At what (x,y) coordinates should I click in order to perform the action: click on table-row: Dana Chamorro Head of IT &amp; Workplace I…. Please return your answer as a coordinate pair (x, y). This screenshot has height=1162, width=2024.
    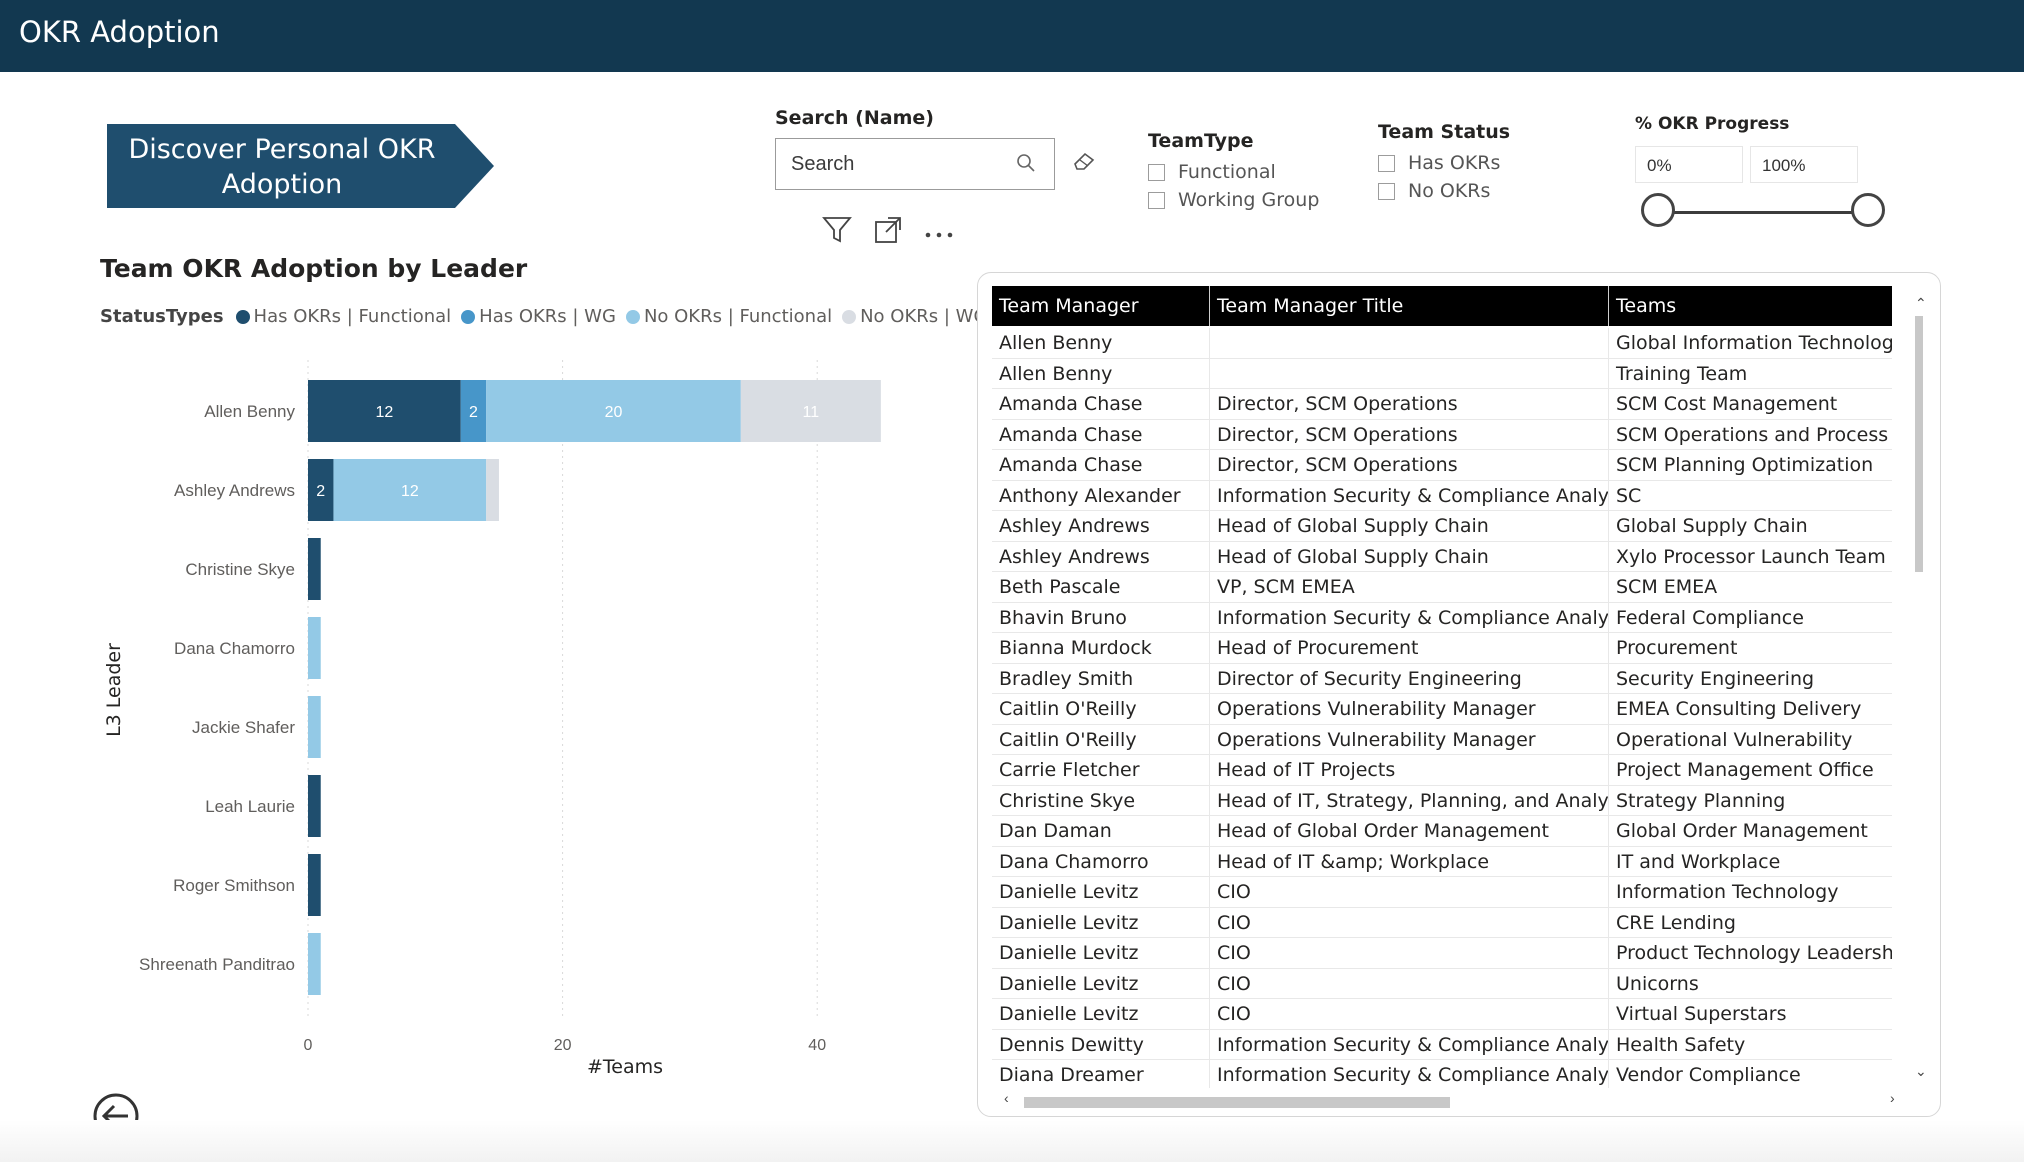
    Looking at the image, I should click on (1442, 861).